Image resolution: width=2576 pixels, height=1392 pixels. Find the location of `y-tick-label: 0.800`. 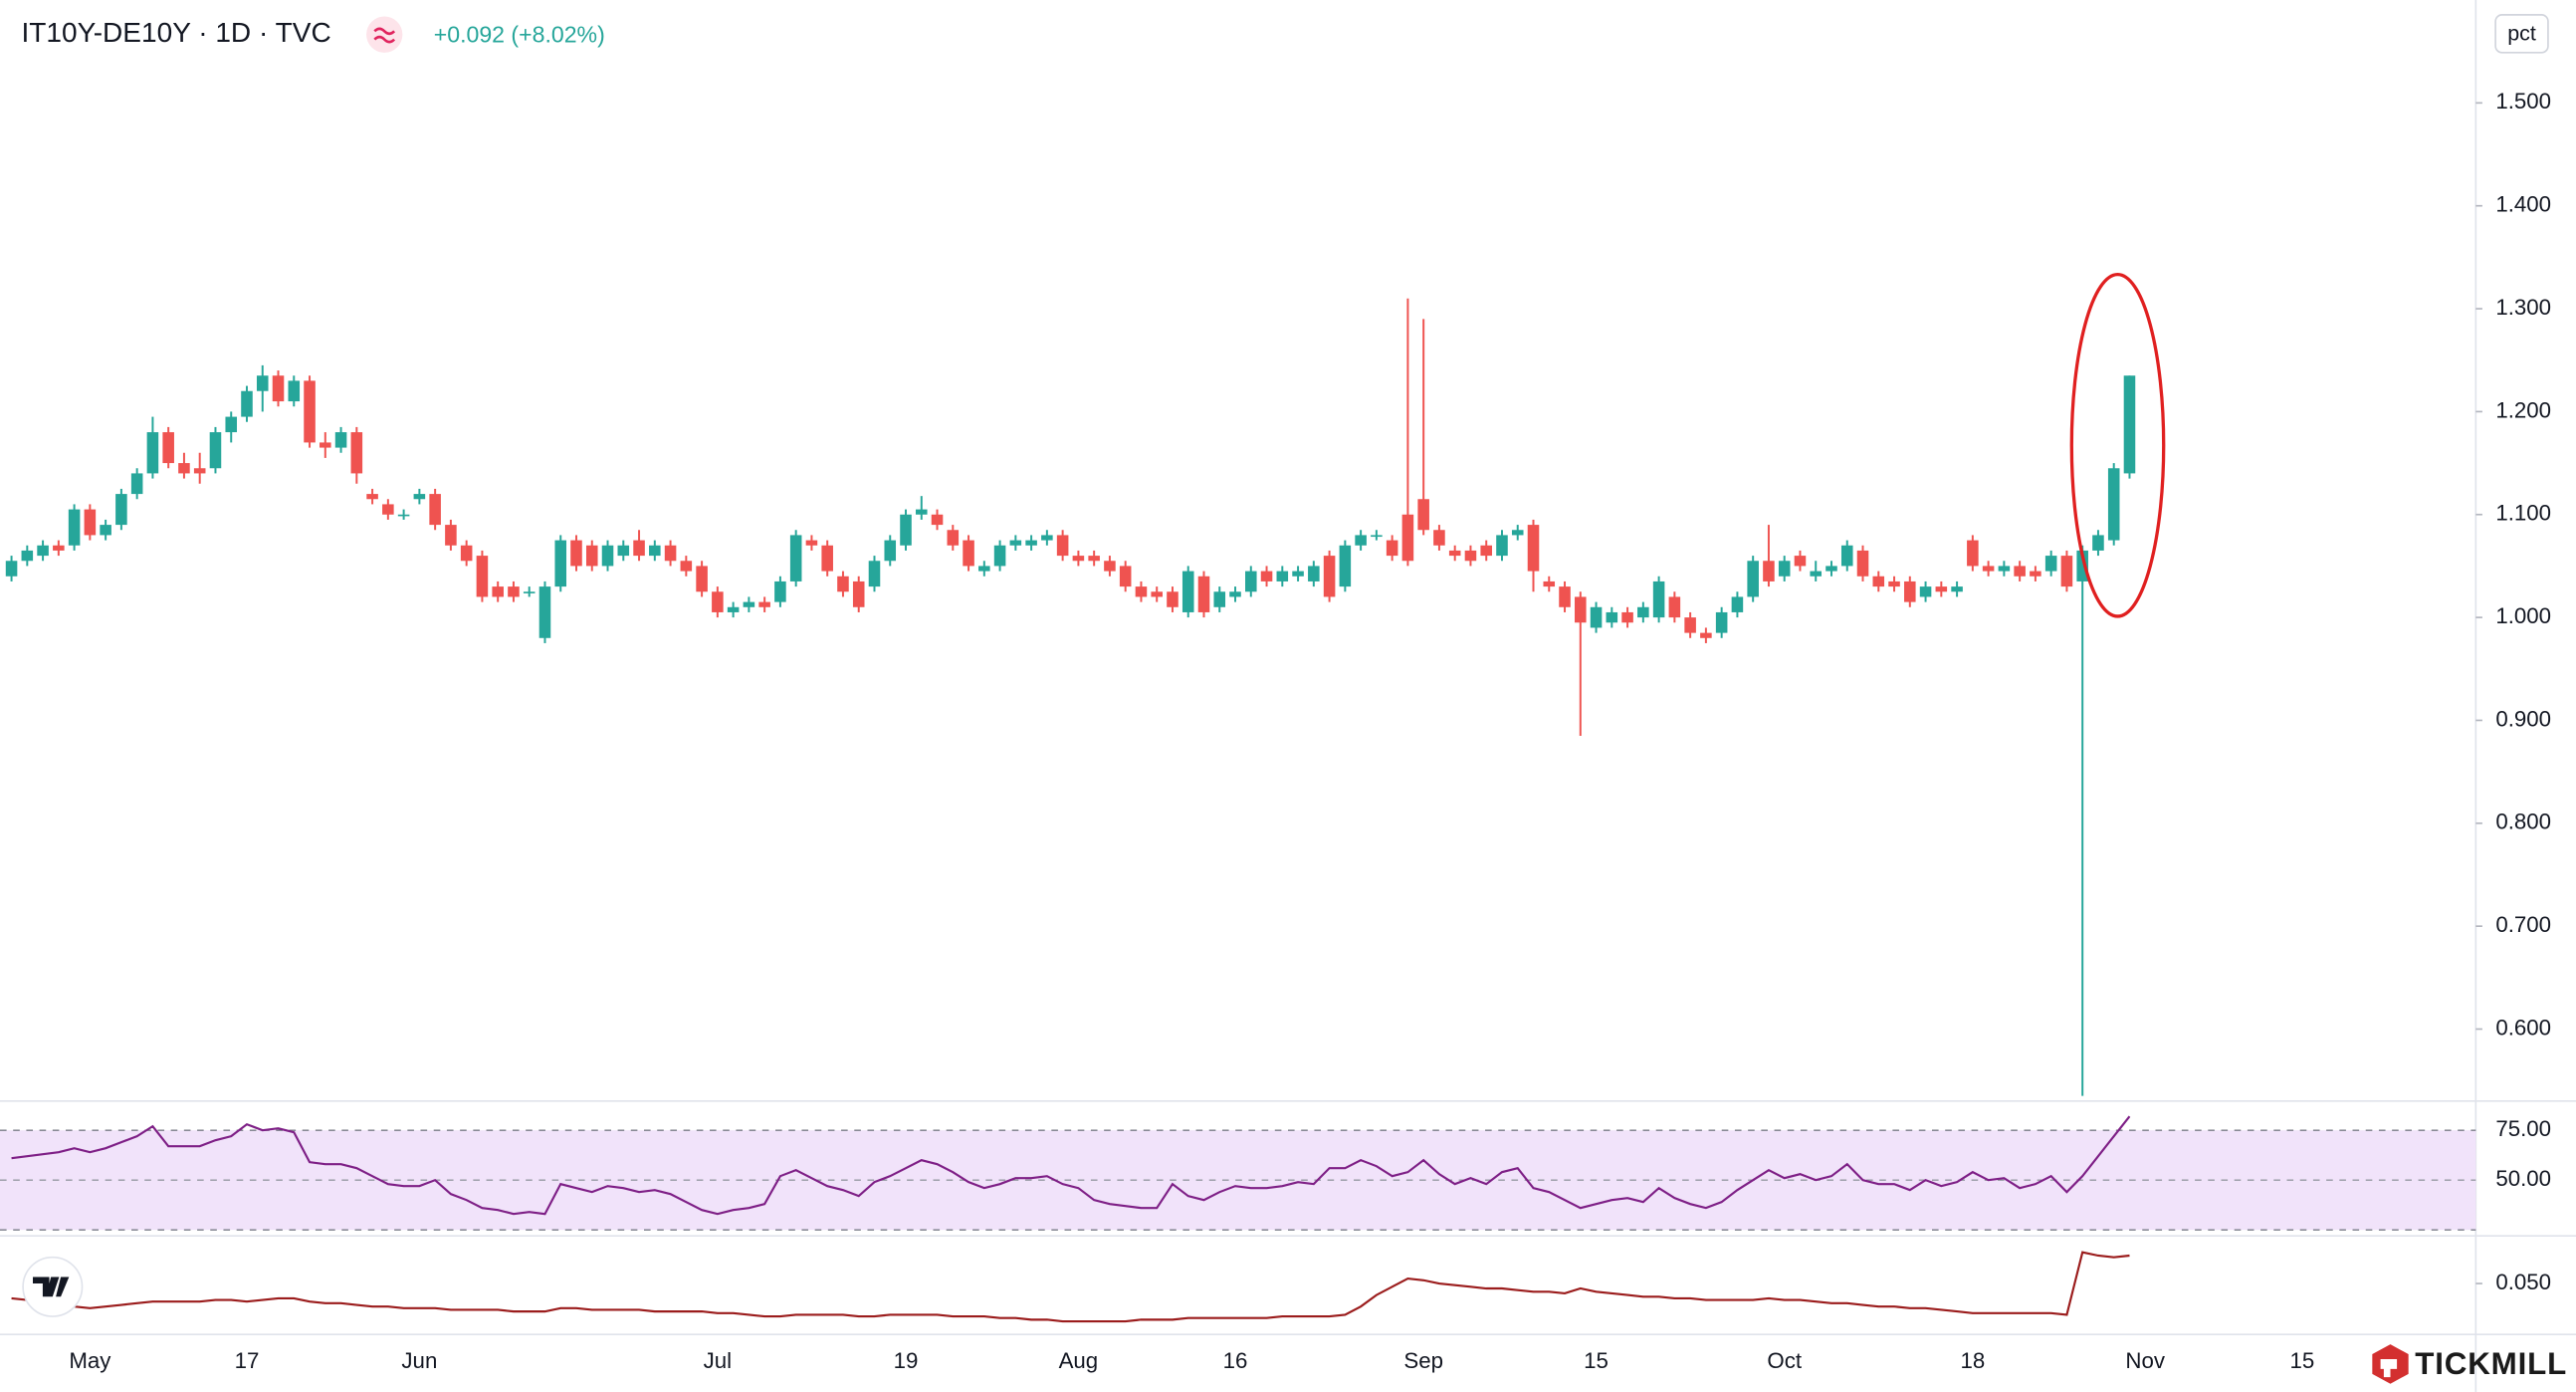

y-tick-label: 0.800 is located at coordinates (2523, 822).